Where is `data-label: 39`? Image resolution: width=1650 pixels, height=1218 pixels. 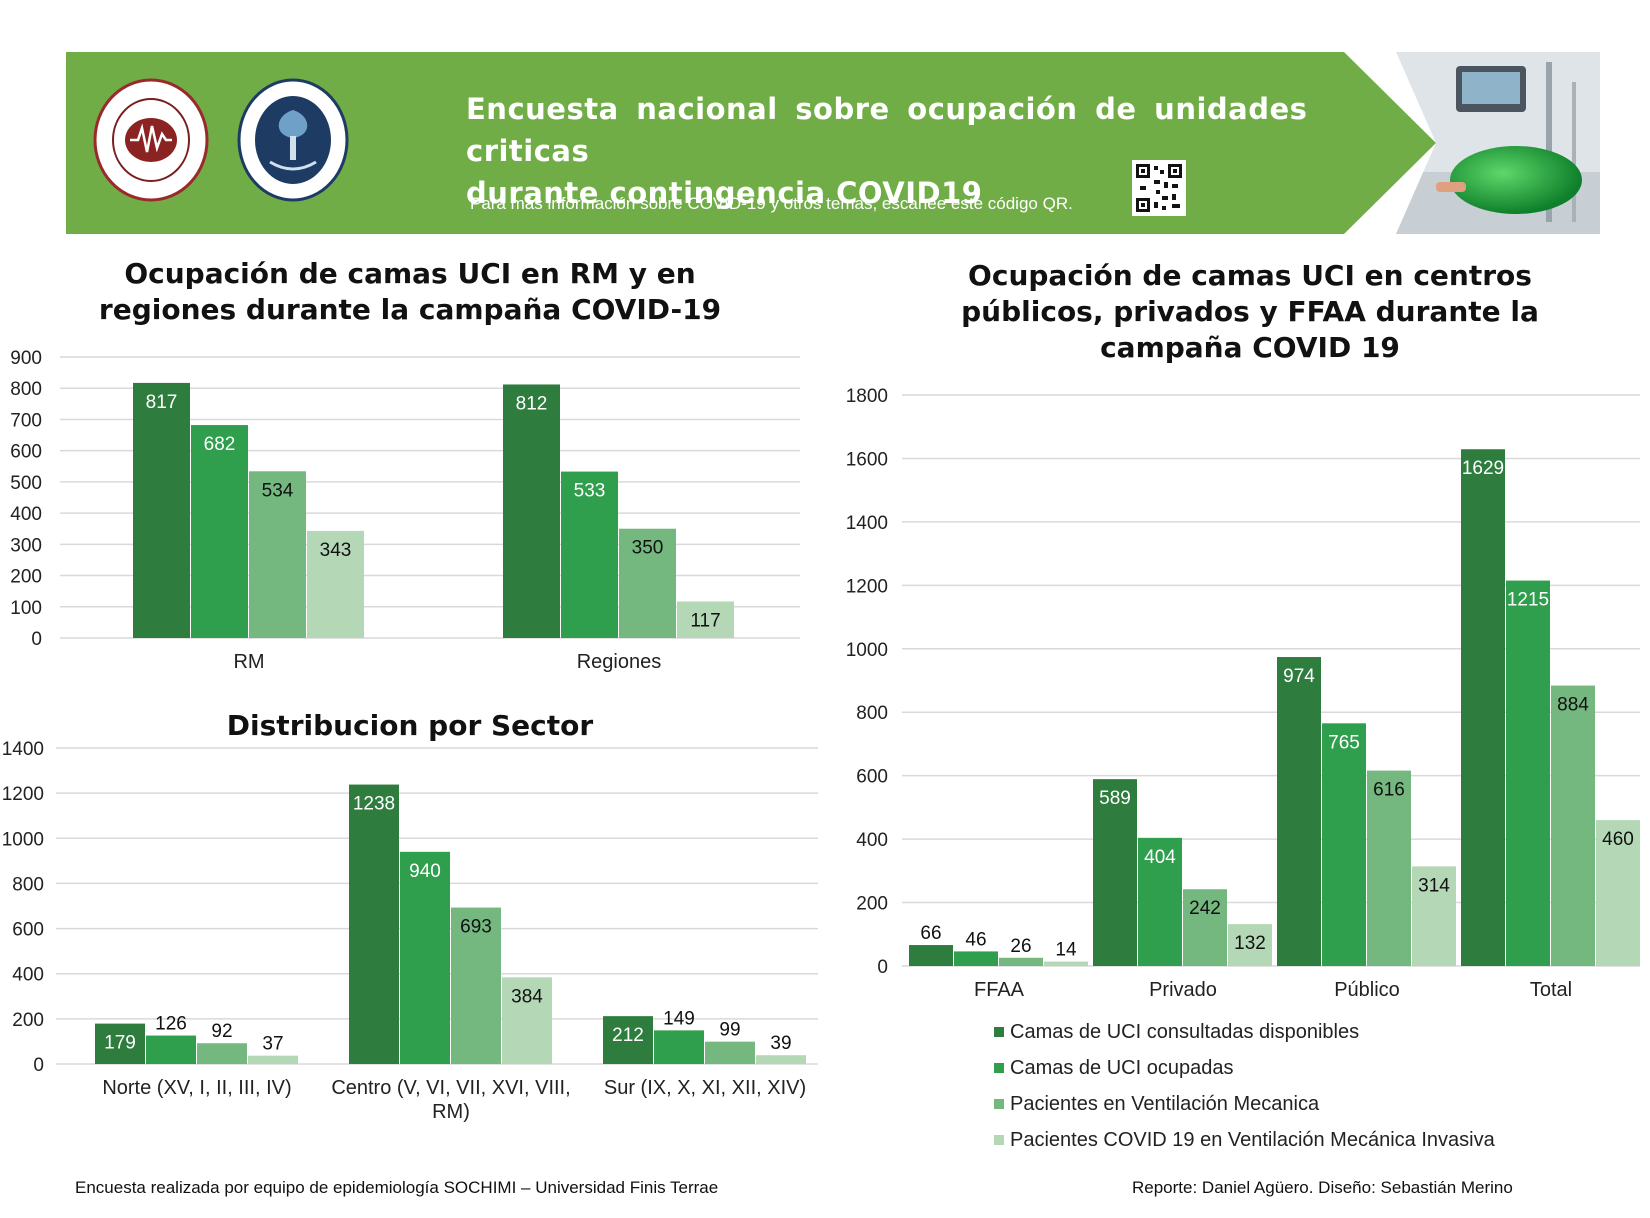
data-label: 39 is located at coordinates (780, 1043).